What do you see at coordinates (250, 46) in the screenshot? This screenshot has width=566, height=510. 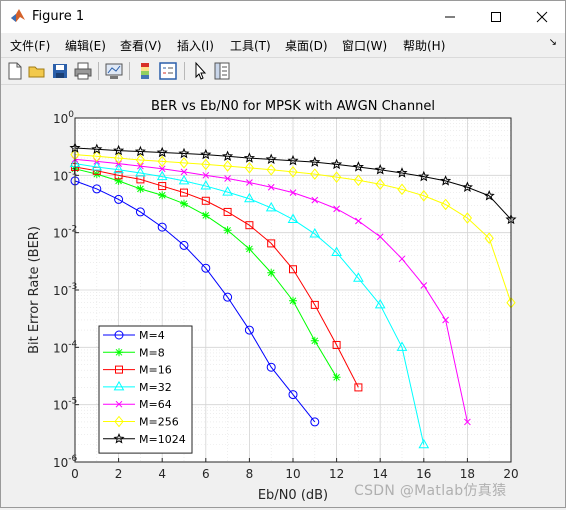 I see `menu-tools: 工具(T)` at bounding box center [250, 46].